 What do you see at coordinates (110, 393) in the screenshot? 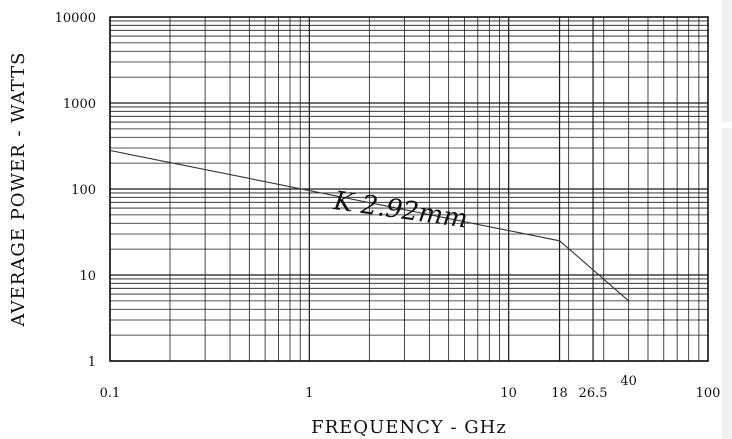
I see `x-tick-label: 0.1` at bounding box center [110, 393].